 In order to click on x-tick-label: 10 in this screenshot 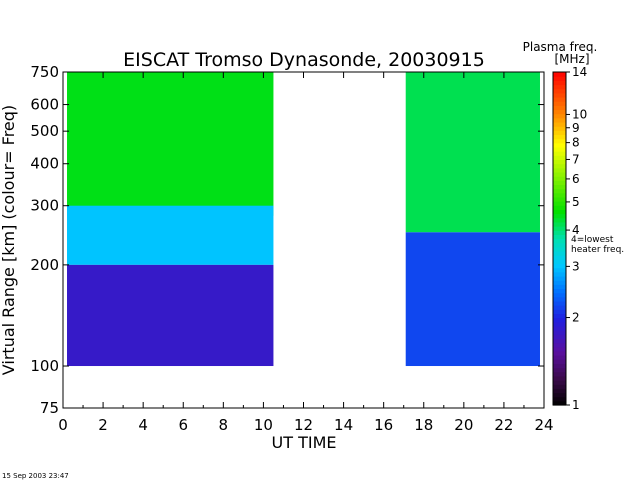, I will do `click(263, 425)`.